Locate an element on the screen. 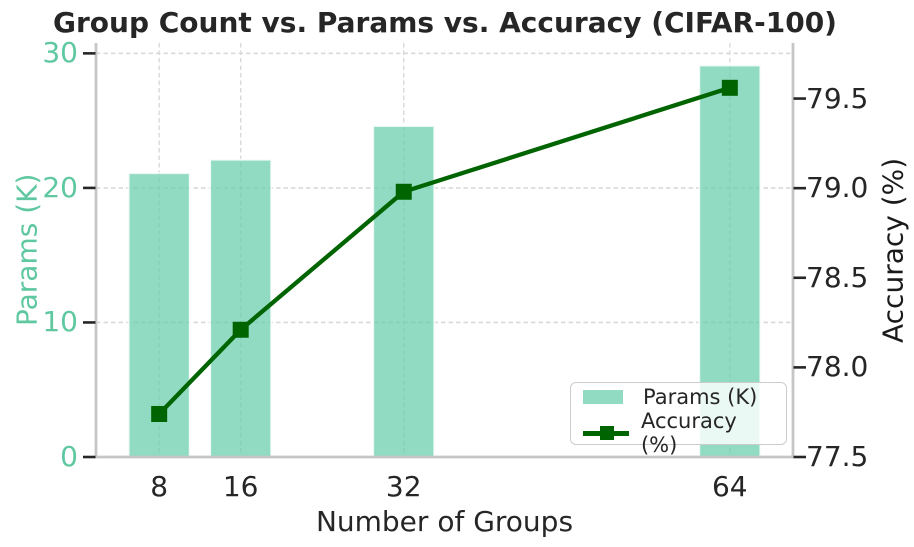 The width and height of the screenshot is (914, 547). y-tick-label-right: 78.5 is located at coordinates (837, 277).